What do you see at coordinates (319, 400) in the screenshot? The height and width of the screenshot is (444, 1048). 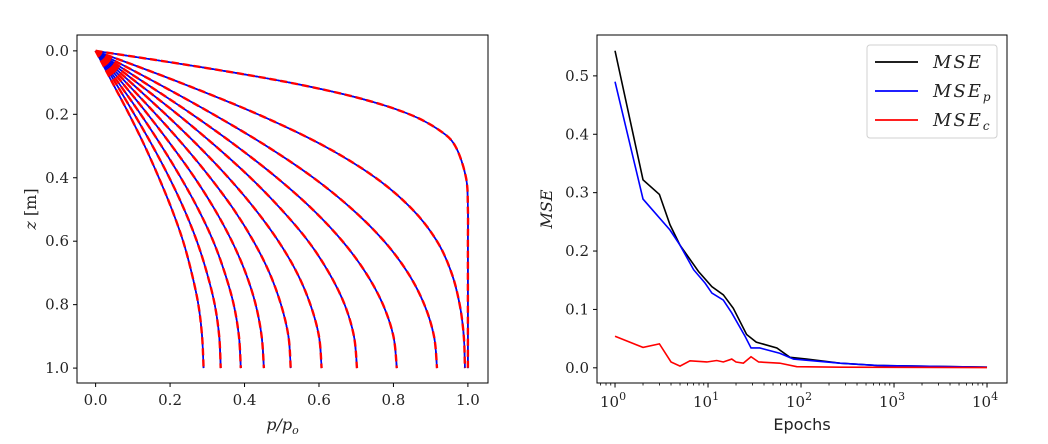 I see `x-tick-label: 0.6` at bounding box center [319, 400].